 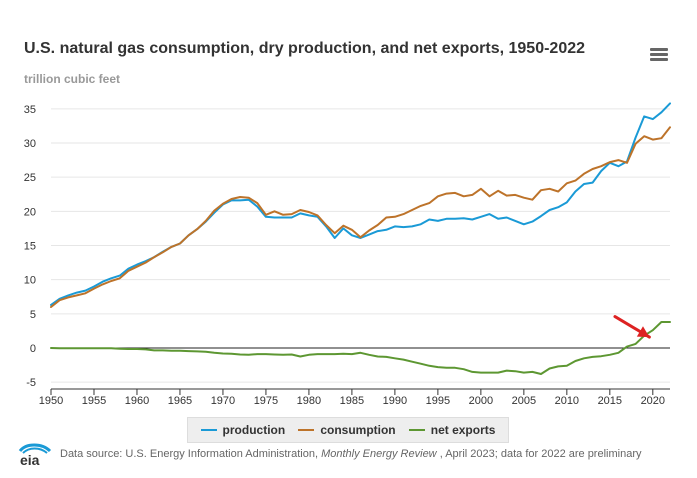 What do you see at coordinates (481, 401) in the screenshot?
I see `x-tick-label: 2000` at bounding box center [481, 401].